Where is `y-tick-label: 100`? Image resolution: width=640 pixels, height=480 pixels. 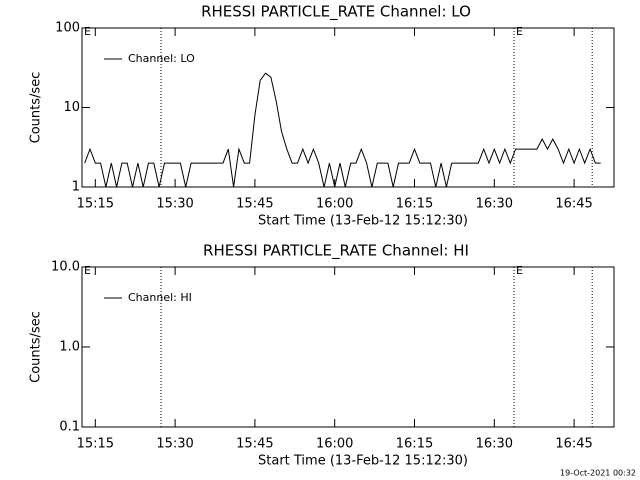
y-tick-label: 100 is located at coordinates (67, 28).